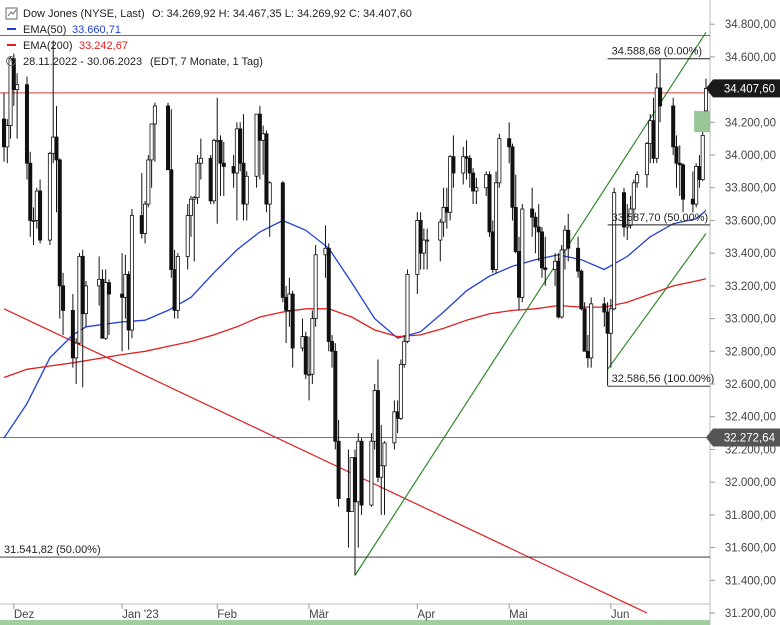 This screenshot has width=780, height=625. Describe the element at coordinates (660, 218) in the screenshot. I see `annotation-label: 33.587,70 (50.00%)` at that location.